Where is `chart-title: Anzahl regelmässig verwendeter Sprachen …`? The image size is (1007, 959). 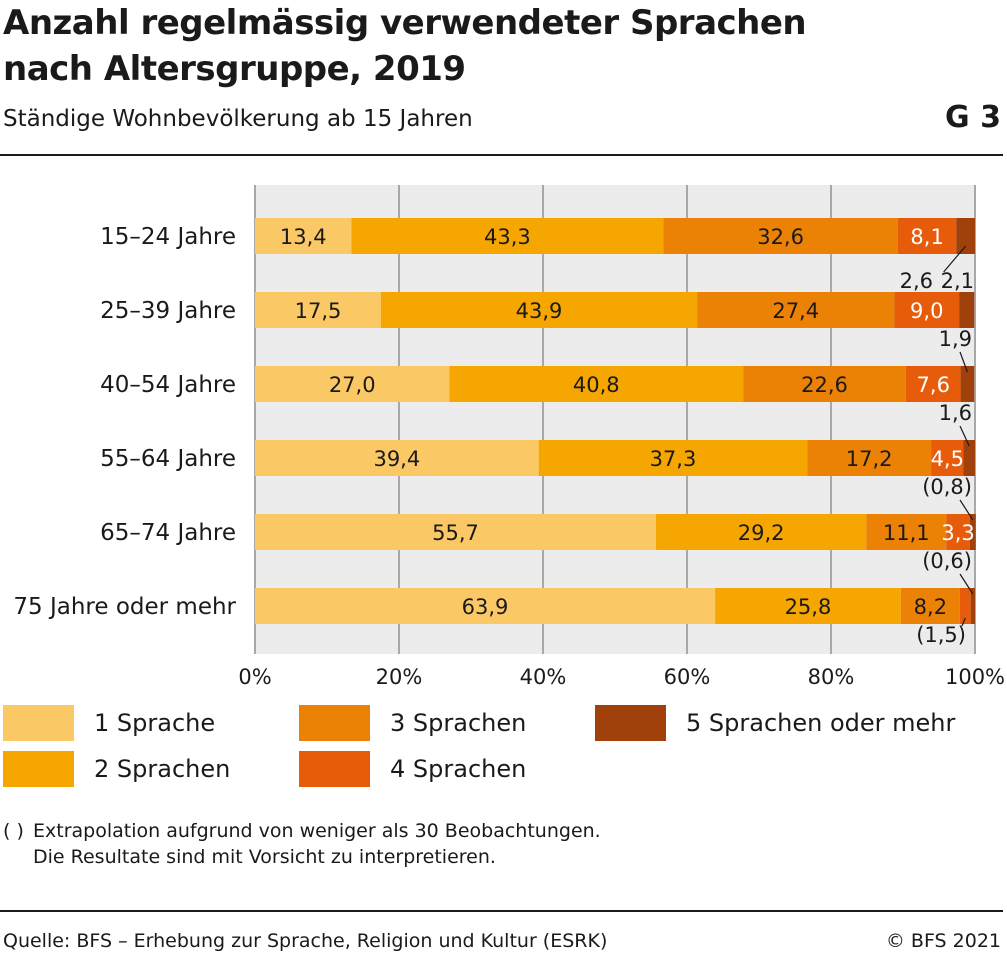 chart-title: Anzahl regelmässig verwendeter Sprachen … is located at coordinates (405, 46).